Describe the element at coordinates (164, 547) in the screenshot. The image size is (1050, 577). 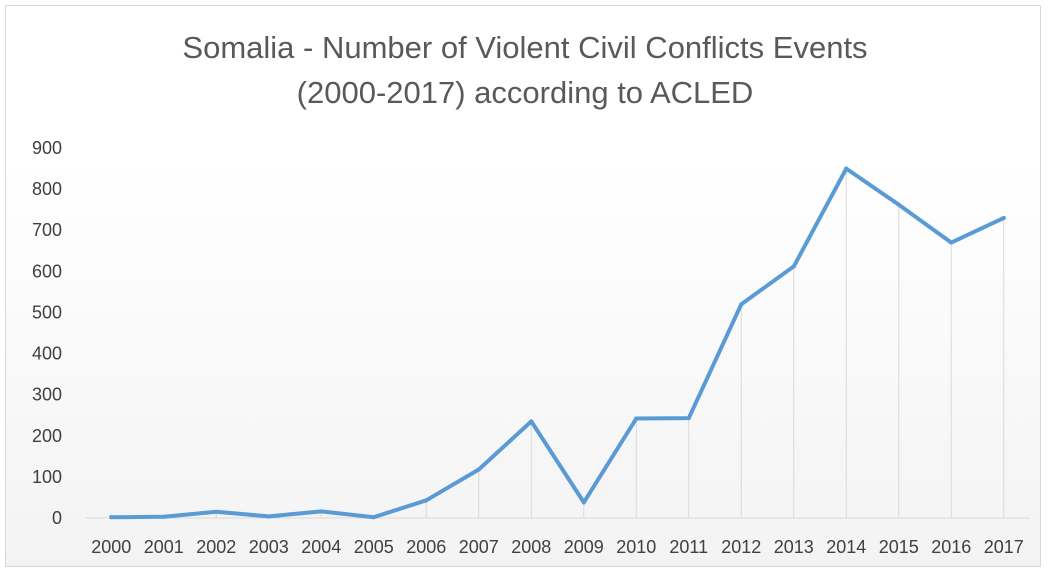
I see `x-tick-label: 2001` at that location.